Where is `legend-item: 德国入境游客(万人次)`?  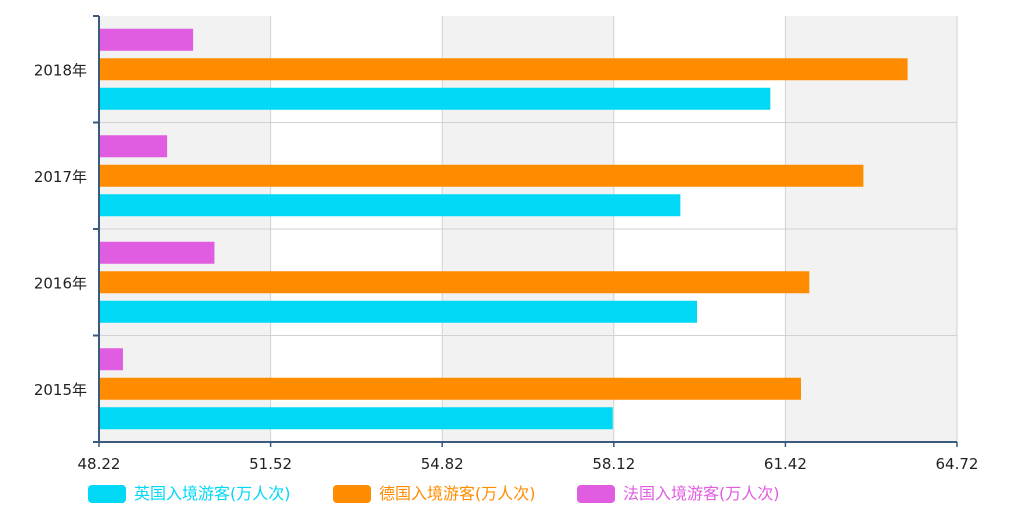
legend-item: 德国入境游客(万人次) is located at coordinates (434, 493).